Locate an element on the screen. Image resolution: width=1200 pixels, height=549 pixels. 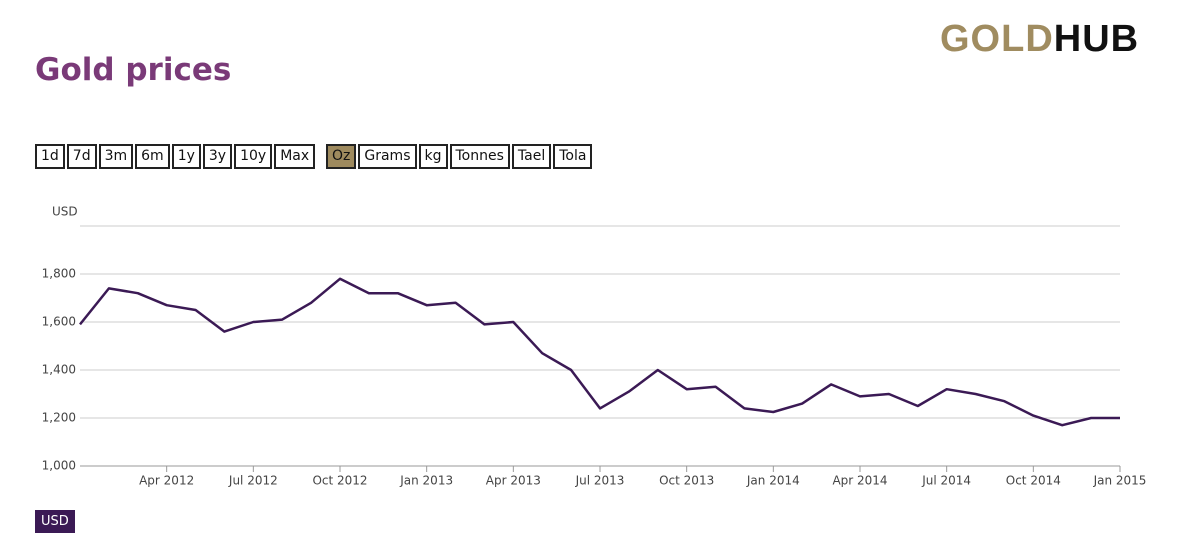
x-tick-label: Apr 2014 is located at coordinates (859, 481).